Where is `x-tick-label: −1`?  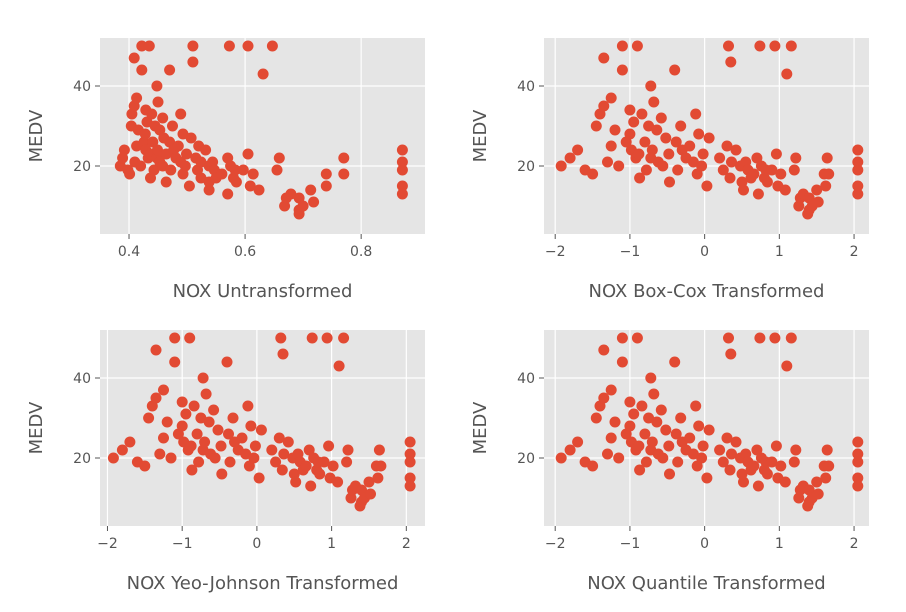 x-tick-label: −1 is located at coordinates (630, 252).